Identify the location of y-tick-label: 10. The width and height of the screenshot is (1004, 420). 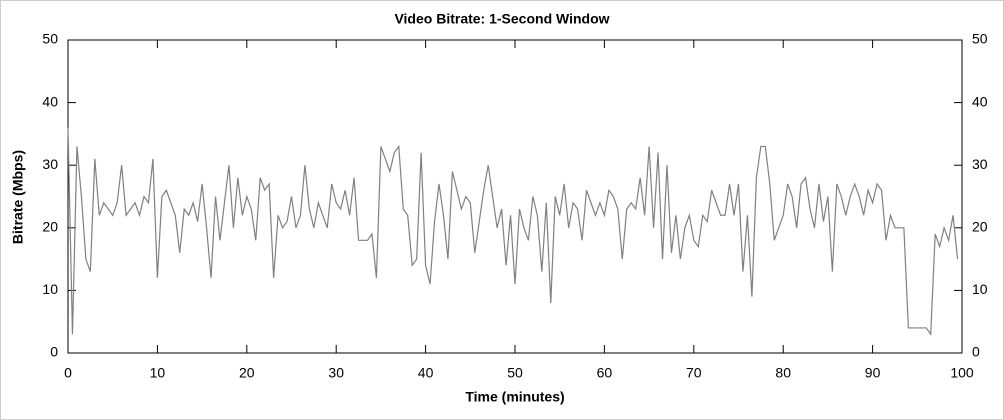
(50, 289).